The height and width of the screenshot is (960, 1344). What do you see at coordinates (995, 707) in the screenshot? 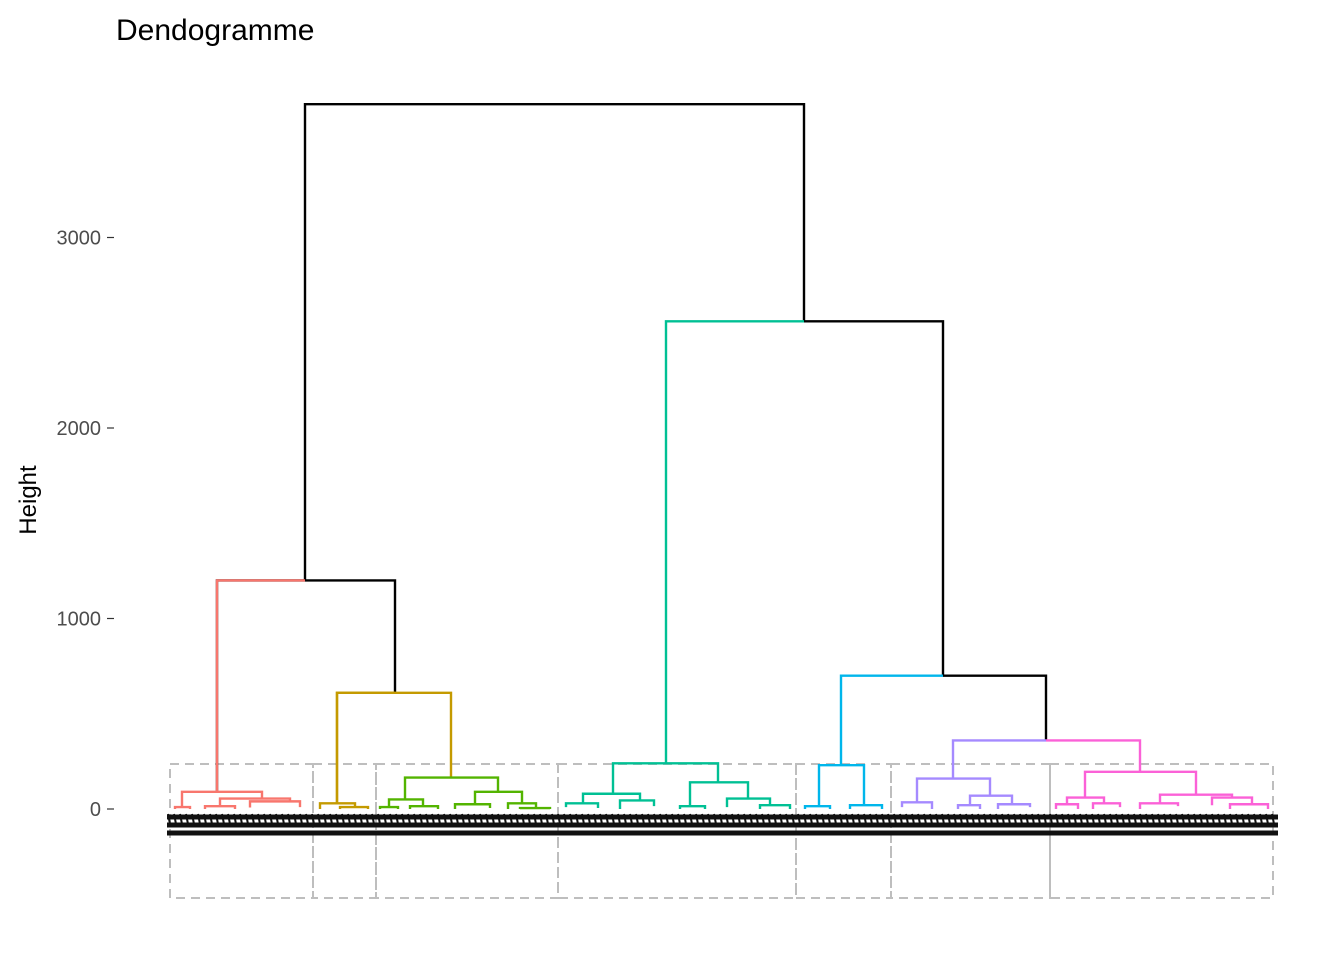
I see `branch-right-lower` at bounding box center [995, 707].